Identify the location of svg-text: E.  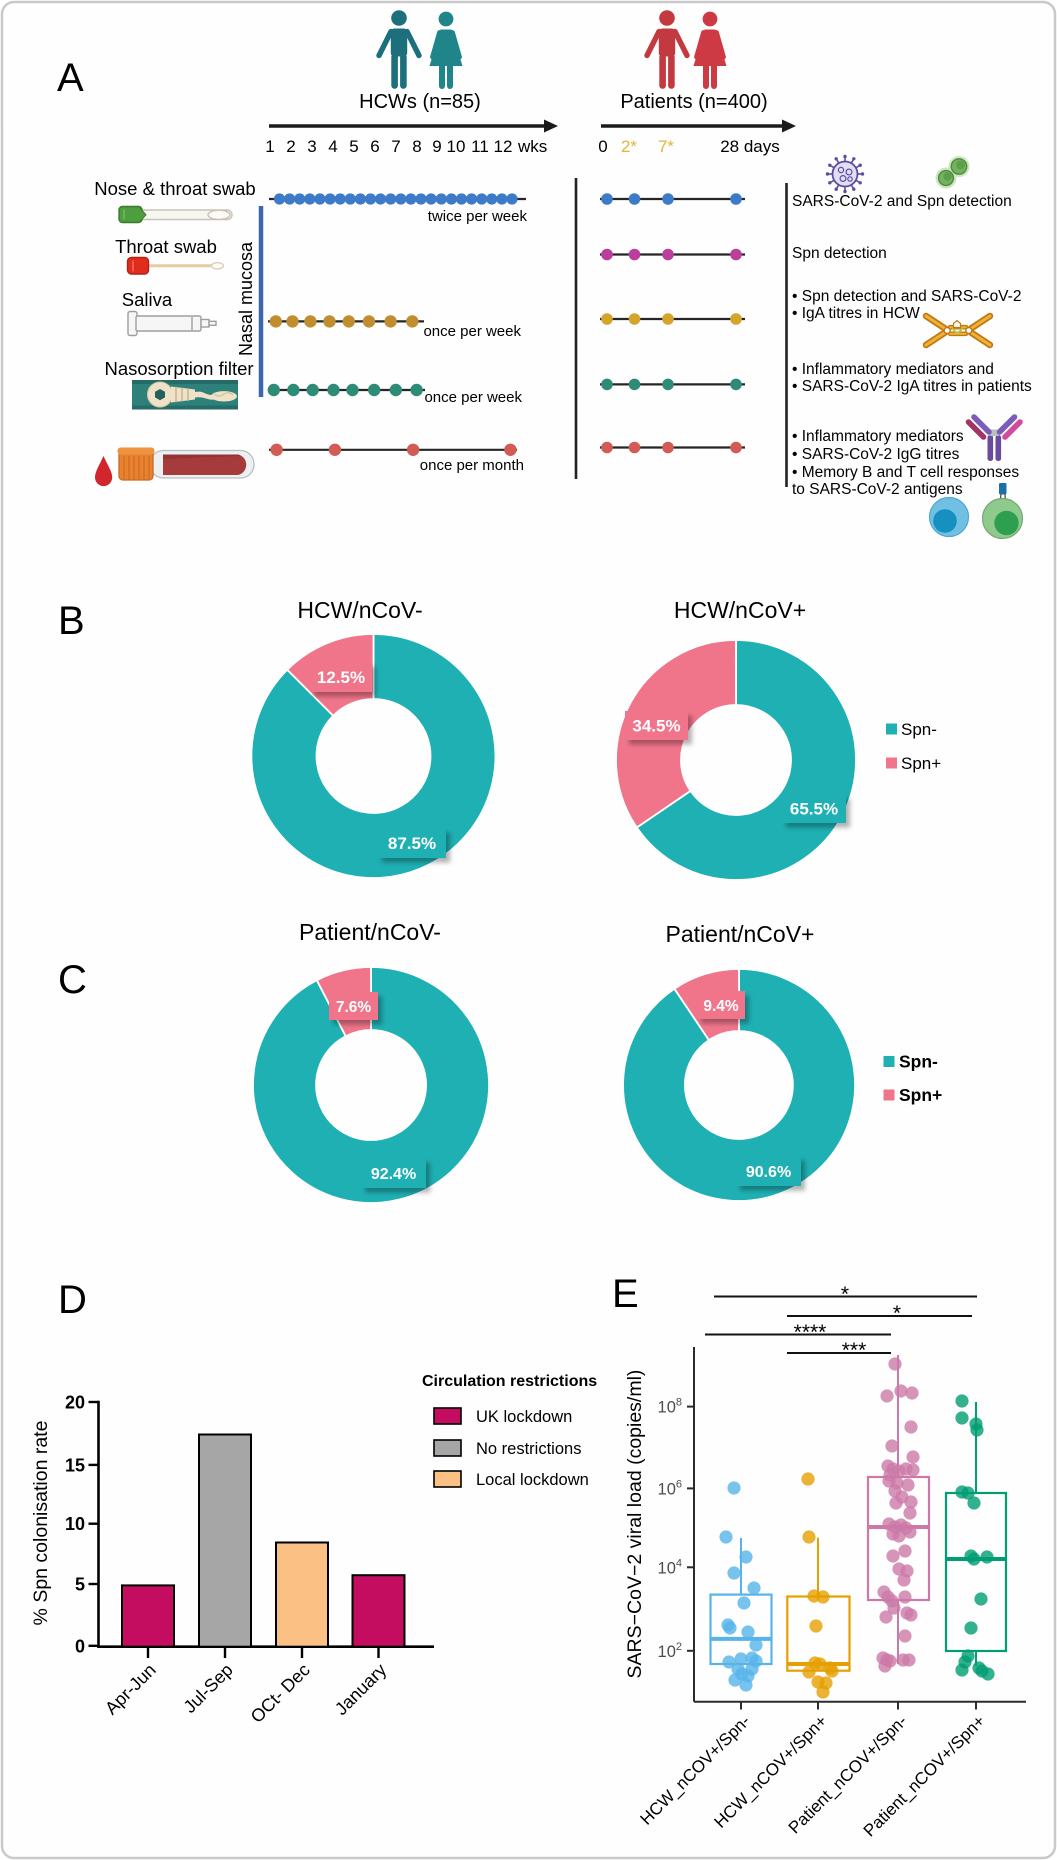
(625, 1294).